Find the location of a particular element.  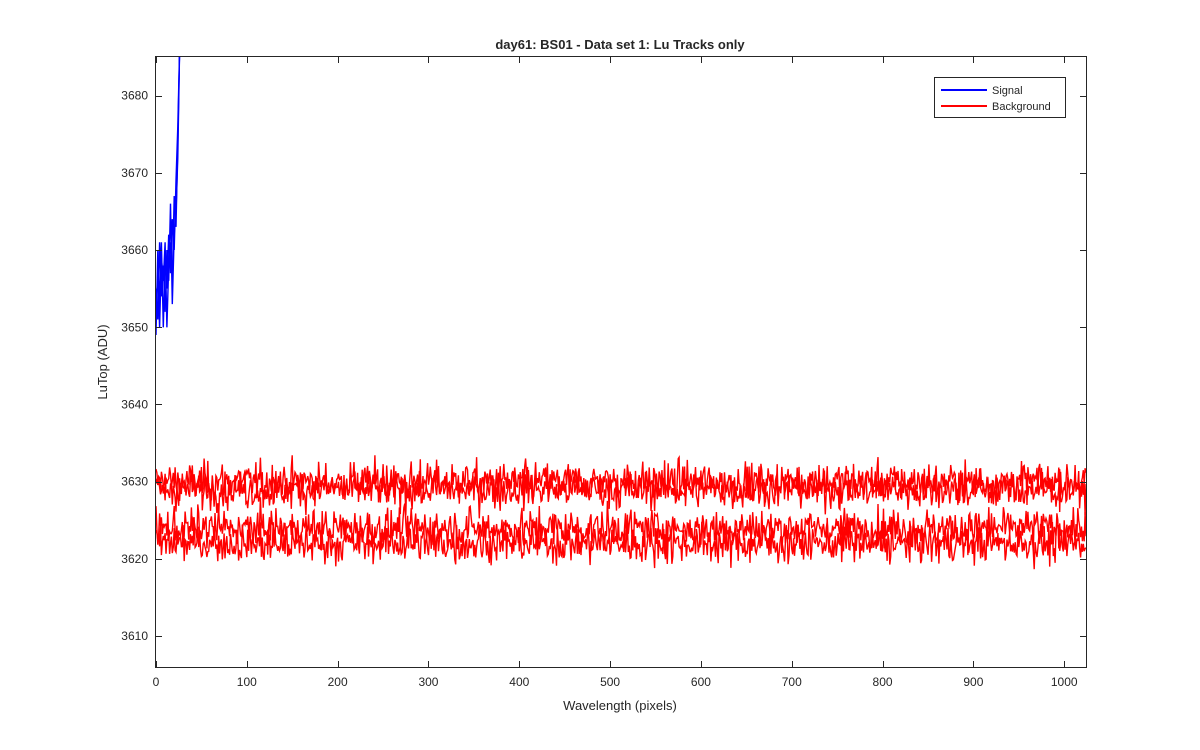

legend-label-signal: Signal is located at coordinates (1007, 91).